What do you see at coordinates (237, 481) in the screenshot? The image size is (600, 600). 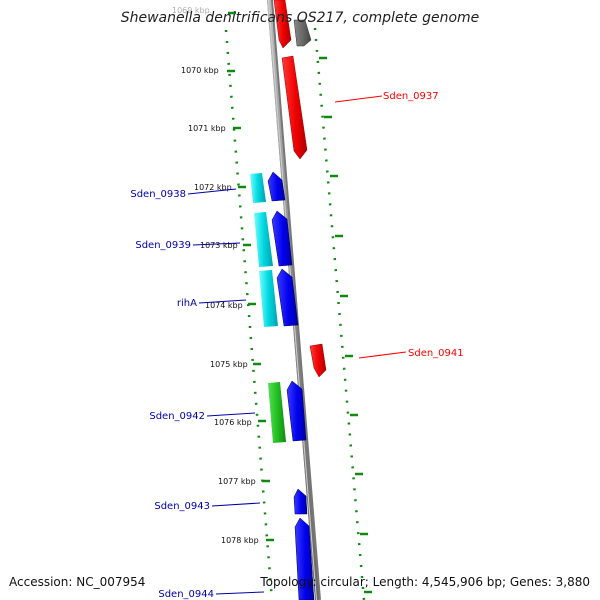 I see `tick-label: 1077 kbp` at bounding box center [237, 481].